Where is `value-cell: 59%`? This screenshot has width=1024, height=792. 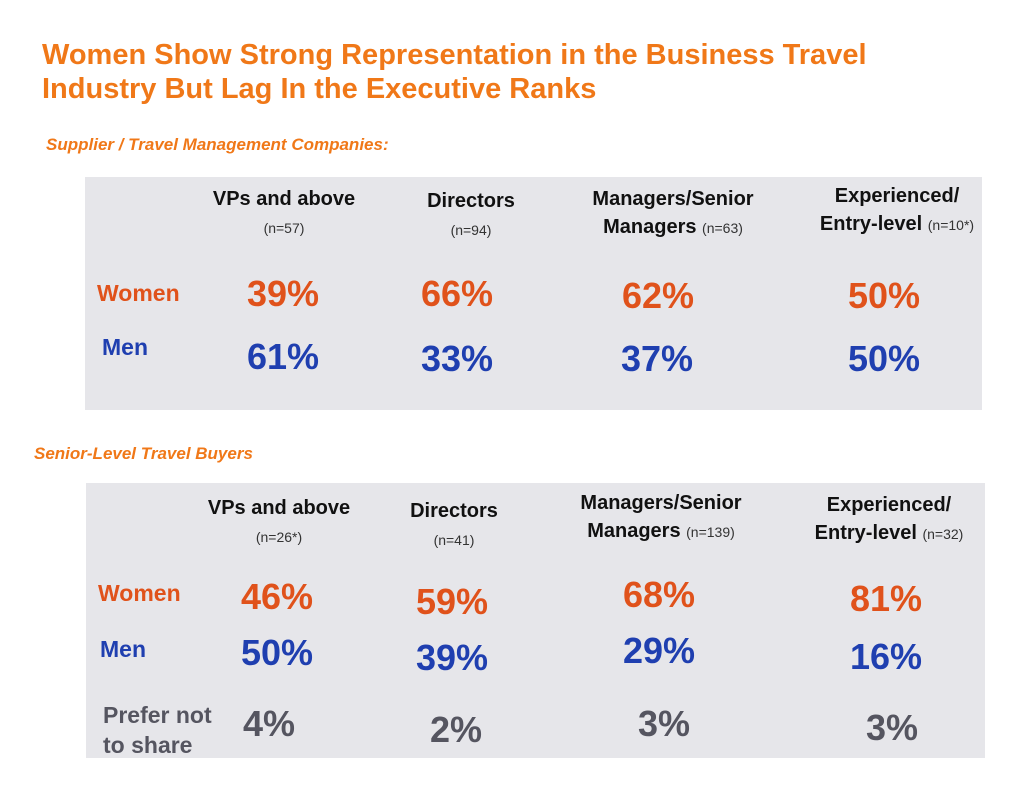
value-cell: 59% is located at coordinates (452, 601).